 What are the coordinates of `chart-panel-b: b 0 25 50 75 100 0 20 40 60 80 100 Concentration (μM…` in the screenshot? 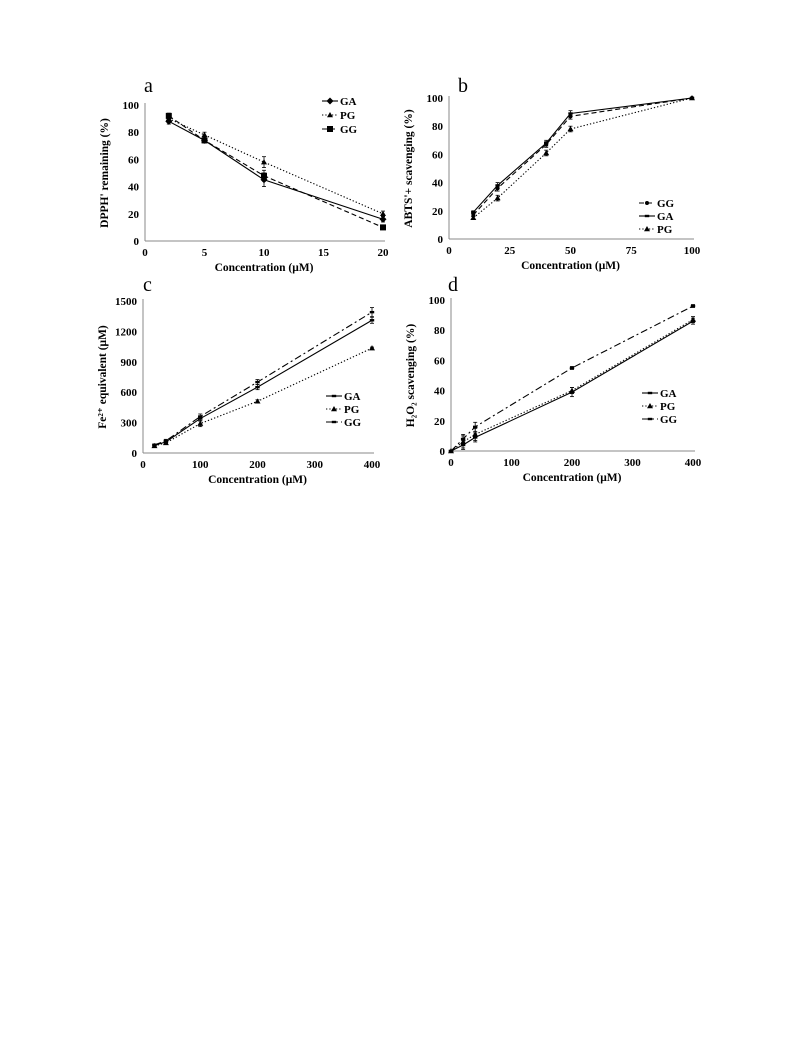 It's located at (552, 173).